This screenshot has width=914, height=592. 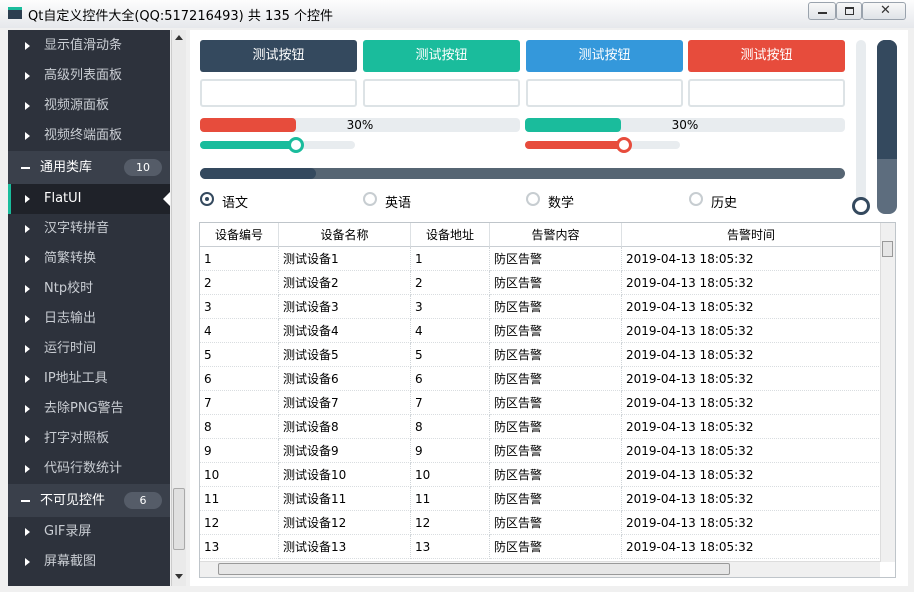 I want to click on table-cell: 测试设备9, so click(x=345, y=451).